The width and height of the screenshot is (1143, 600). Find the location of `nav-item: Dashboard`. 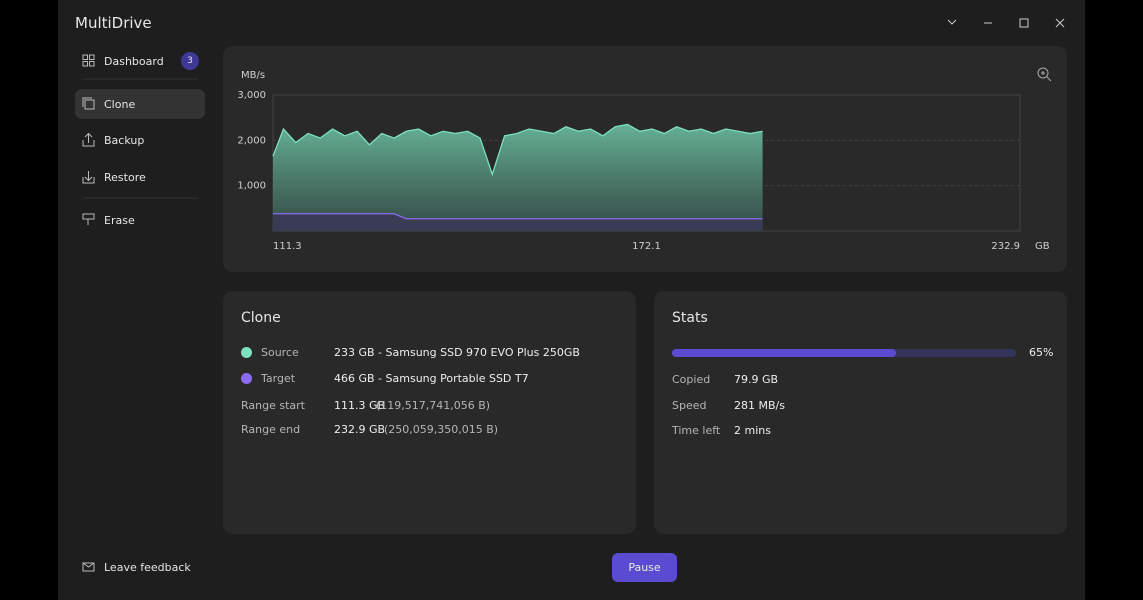

nav-item: Dashboard is located at coordinates (134, 61).